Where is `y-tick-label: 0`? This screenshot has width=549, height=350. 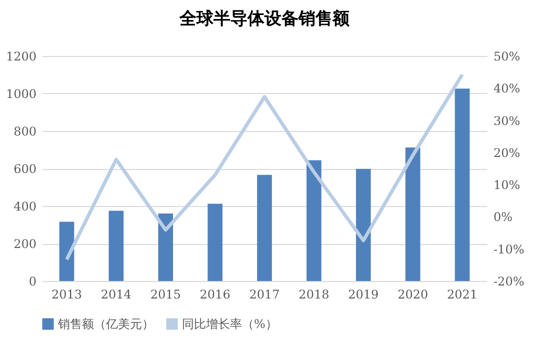 y-tick-label: 0 is located at coordinates (32, 281).